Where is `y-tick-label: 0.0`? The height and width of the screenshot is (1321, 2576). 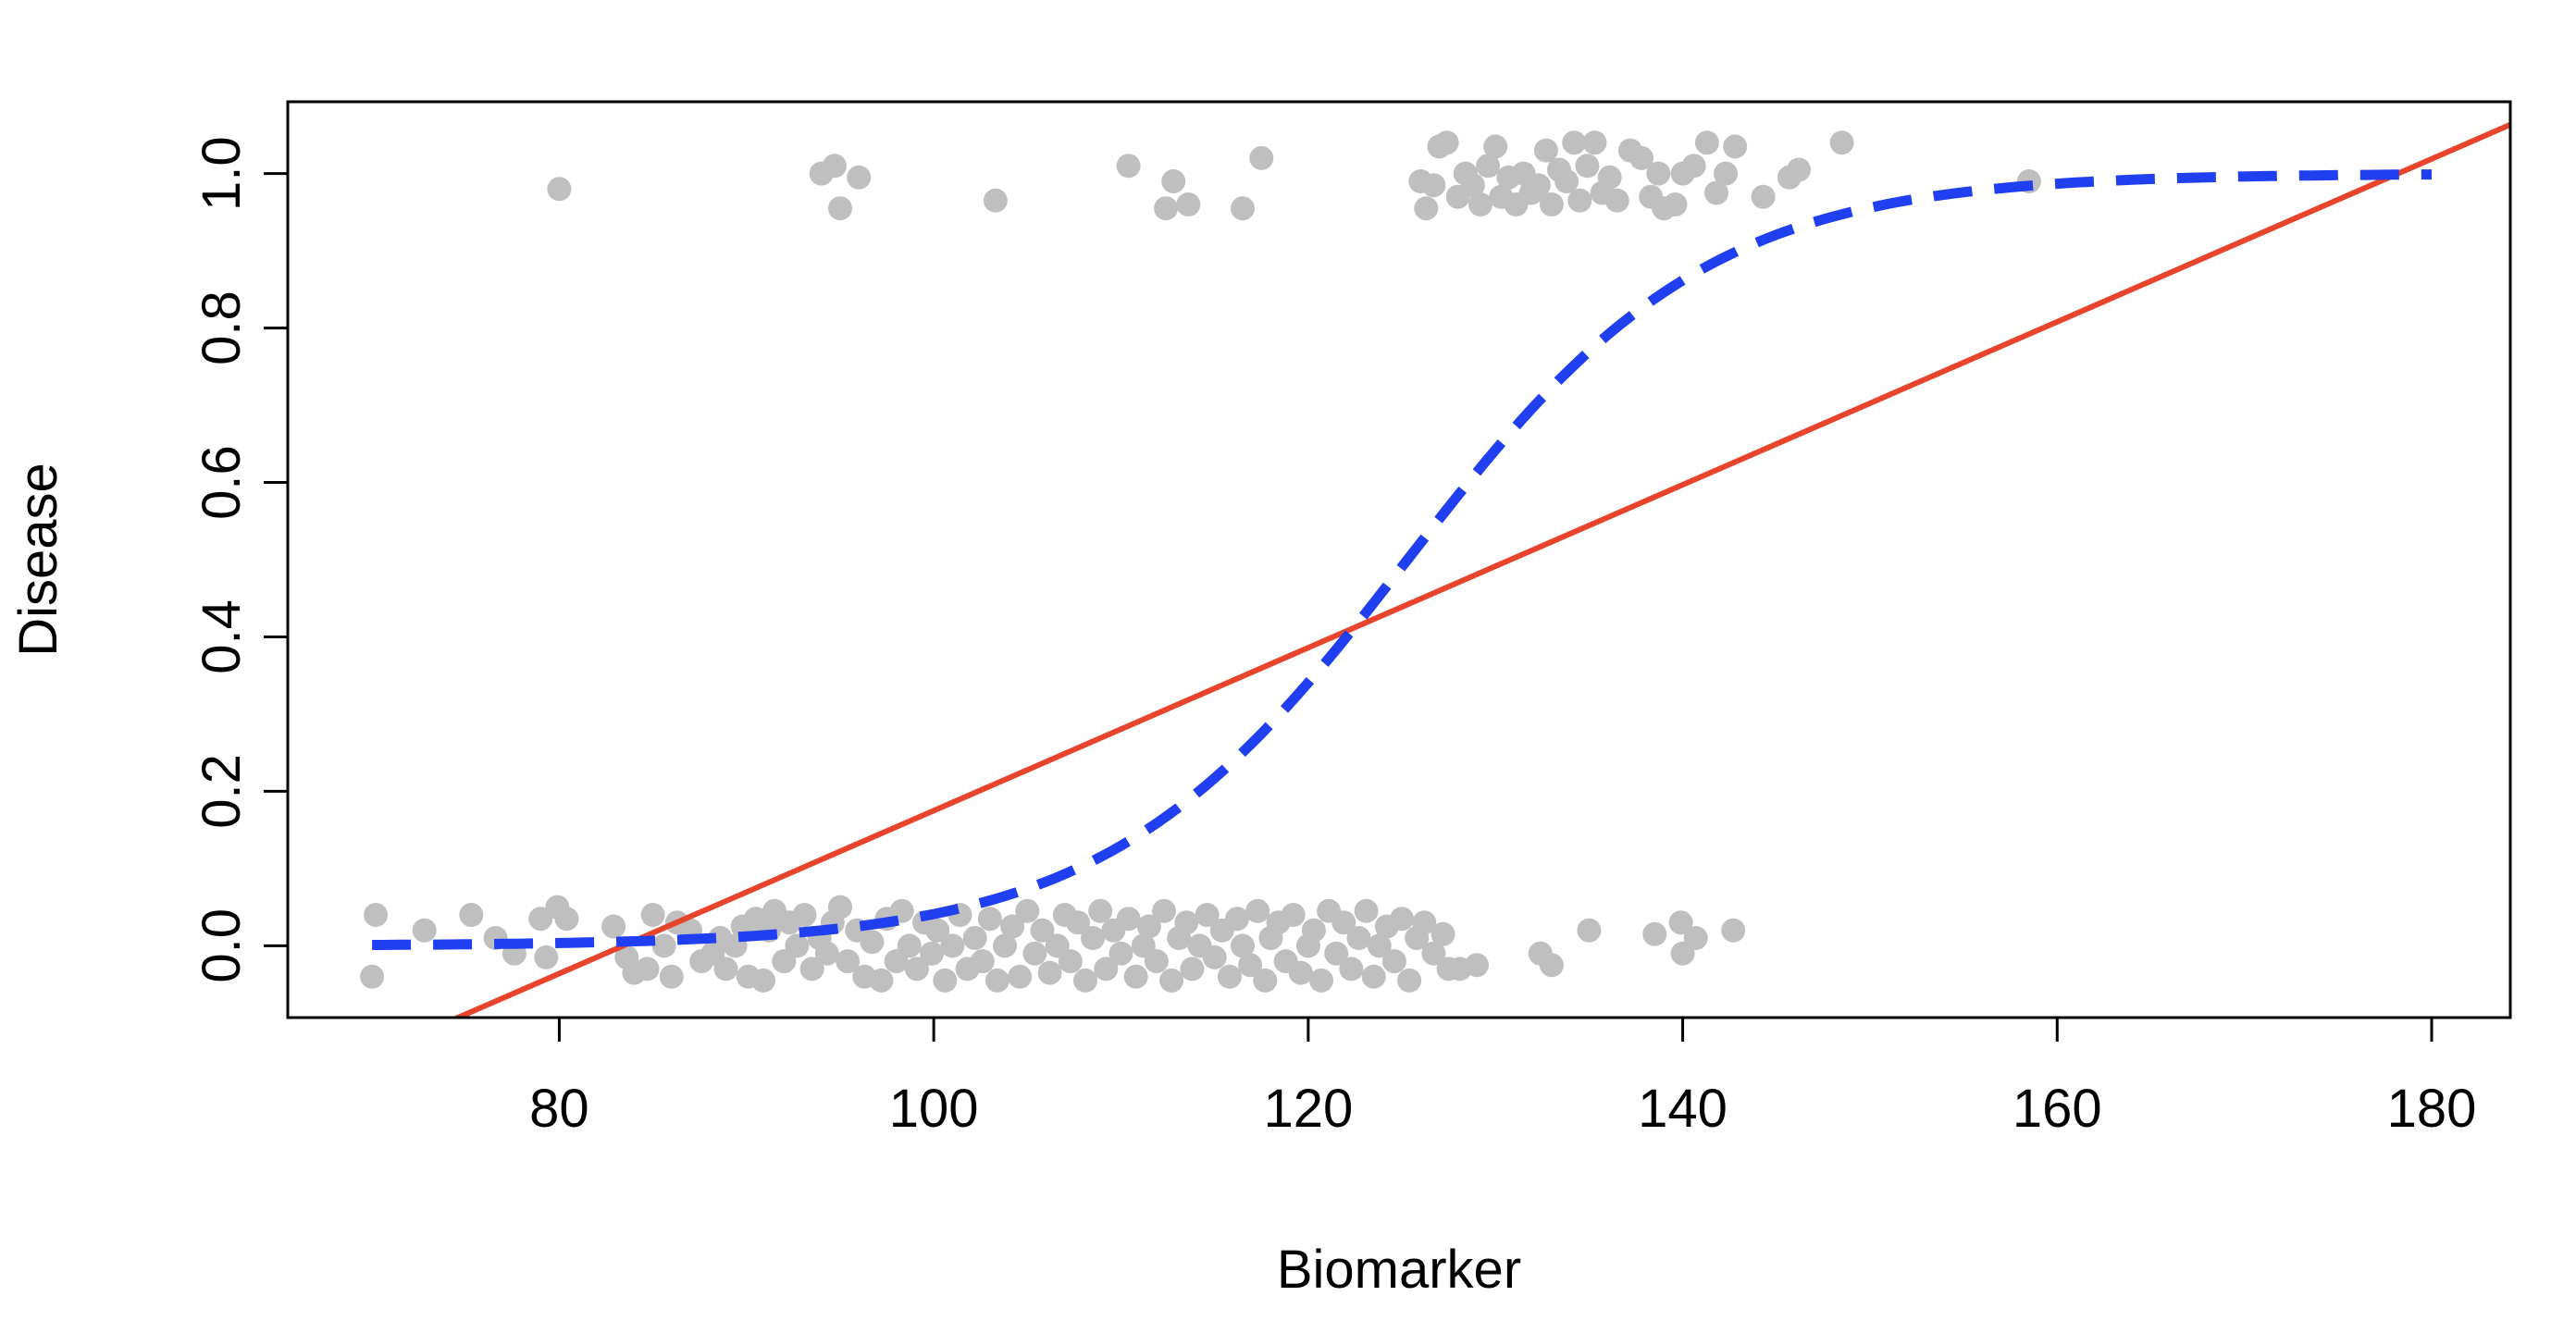 y-tick-label: 0.0 is located at coordinates (222, 946).